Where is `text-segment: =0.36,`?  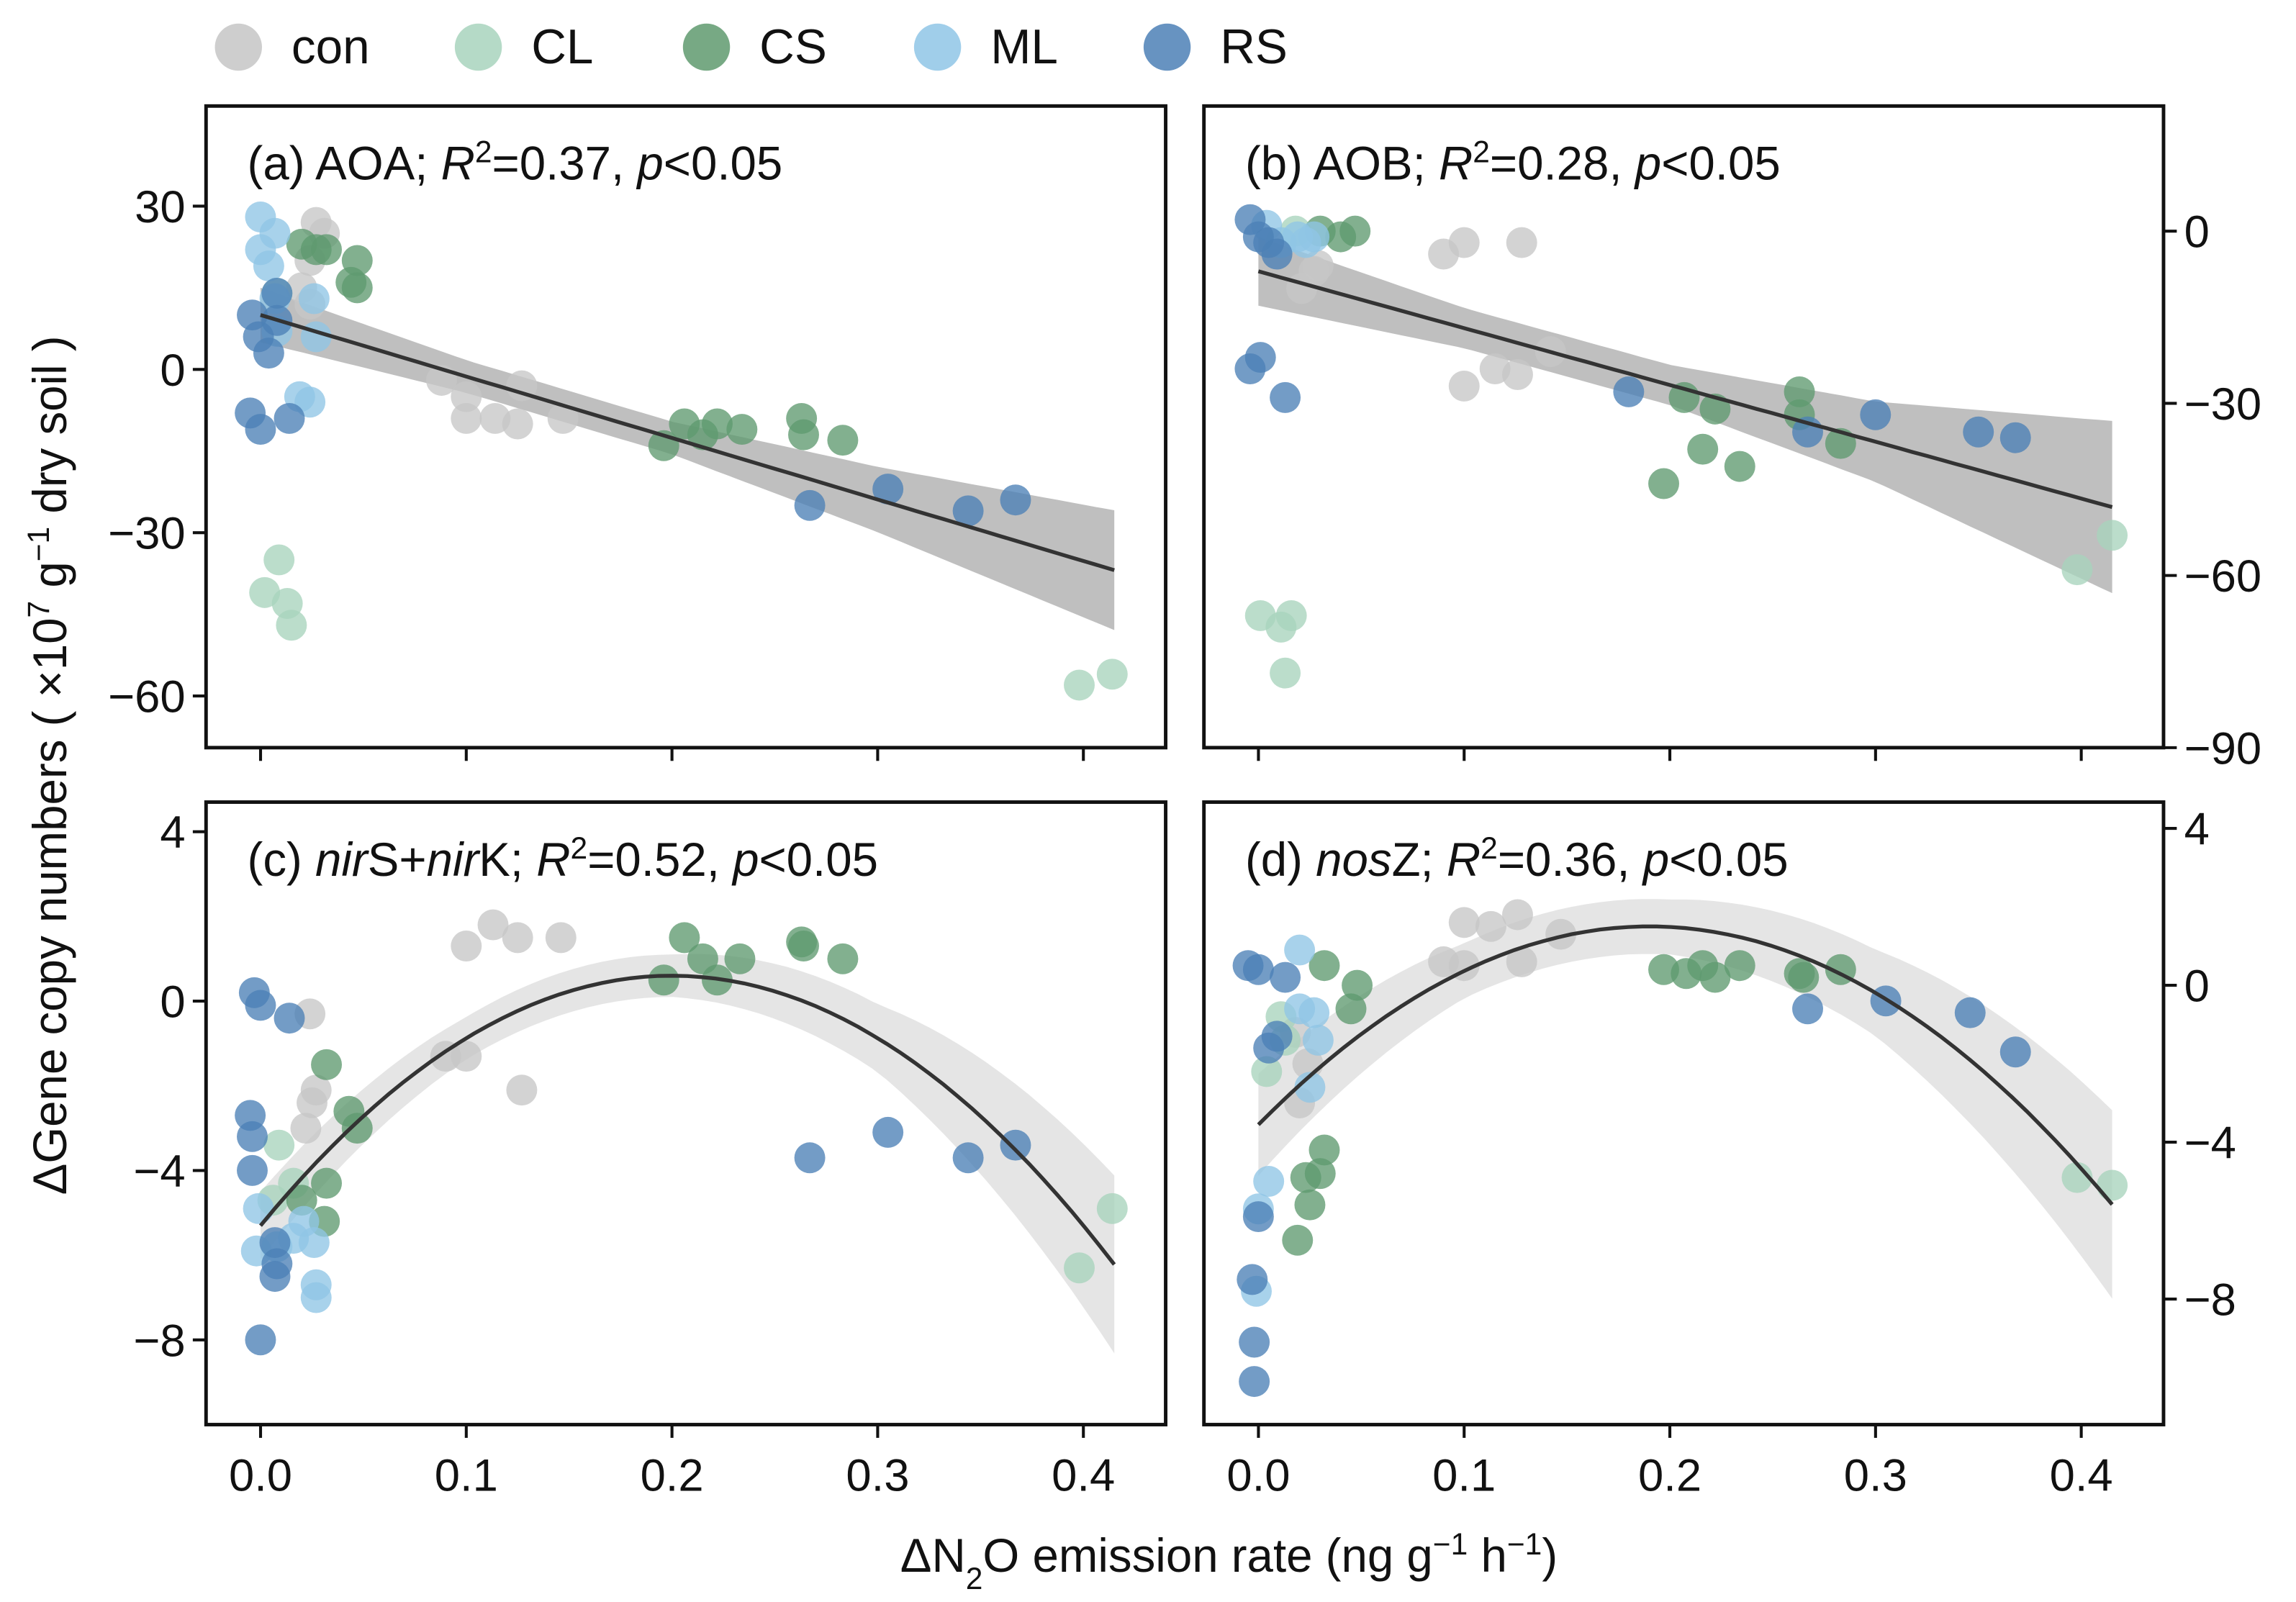
text-segment: =0.36, is located at coordinates (1570, 859).